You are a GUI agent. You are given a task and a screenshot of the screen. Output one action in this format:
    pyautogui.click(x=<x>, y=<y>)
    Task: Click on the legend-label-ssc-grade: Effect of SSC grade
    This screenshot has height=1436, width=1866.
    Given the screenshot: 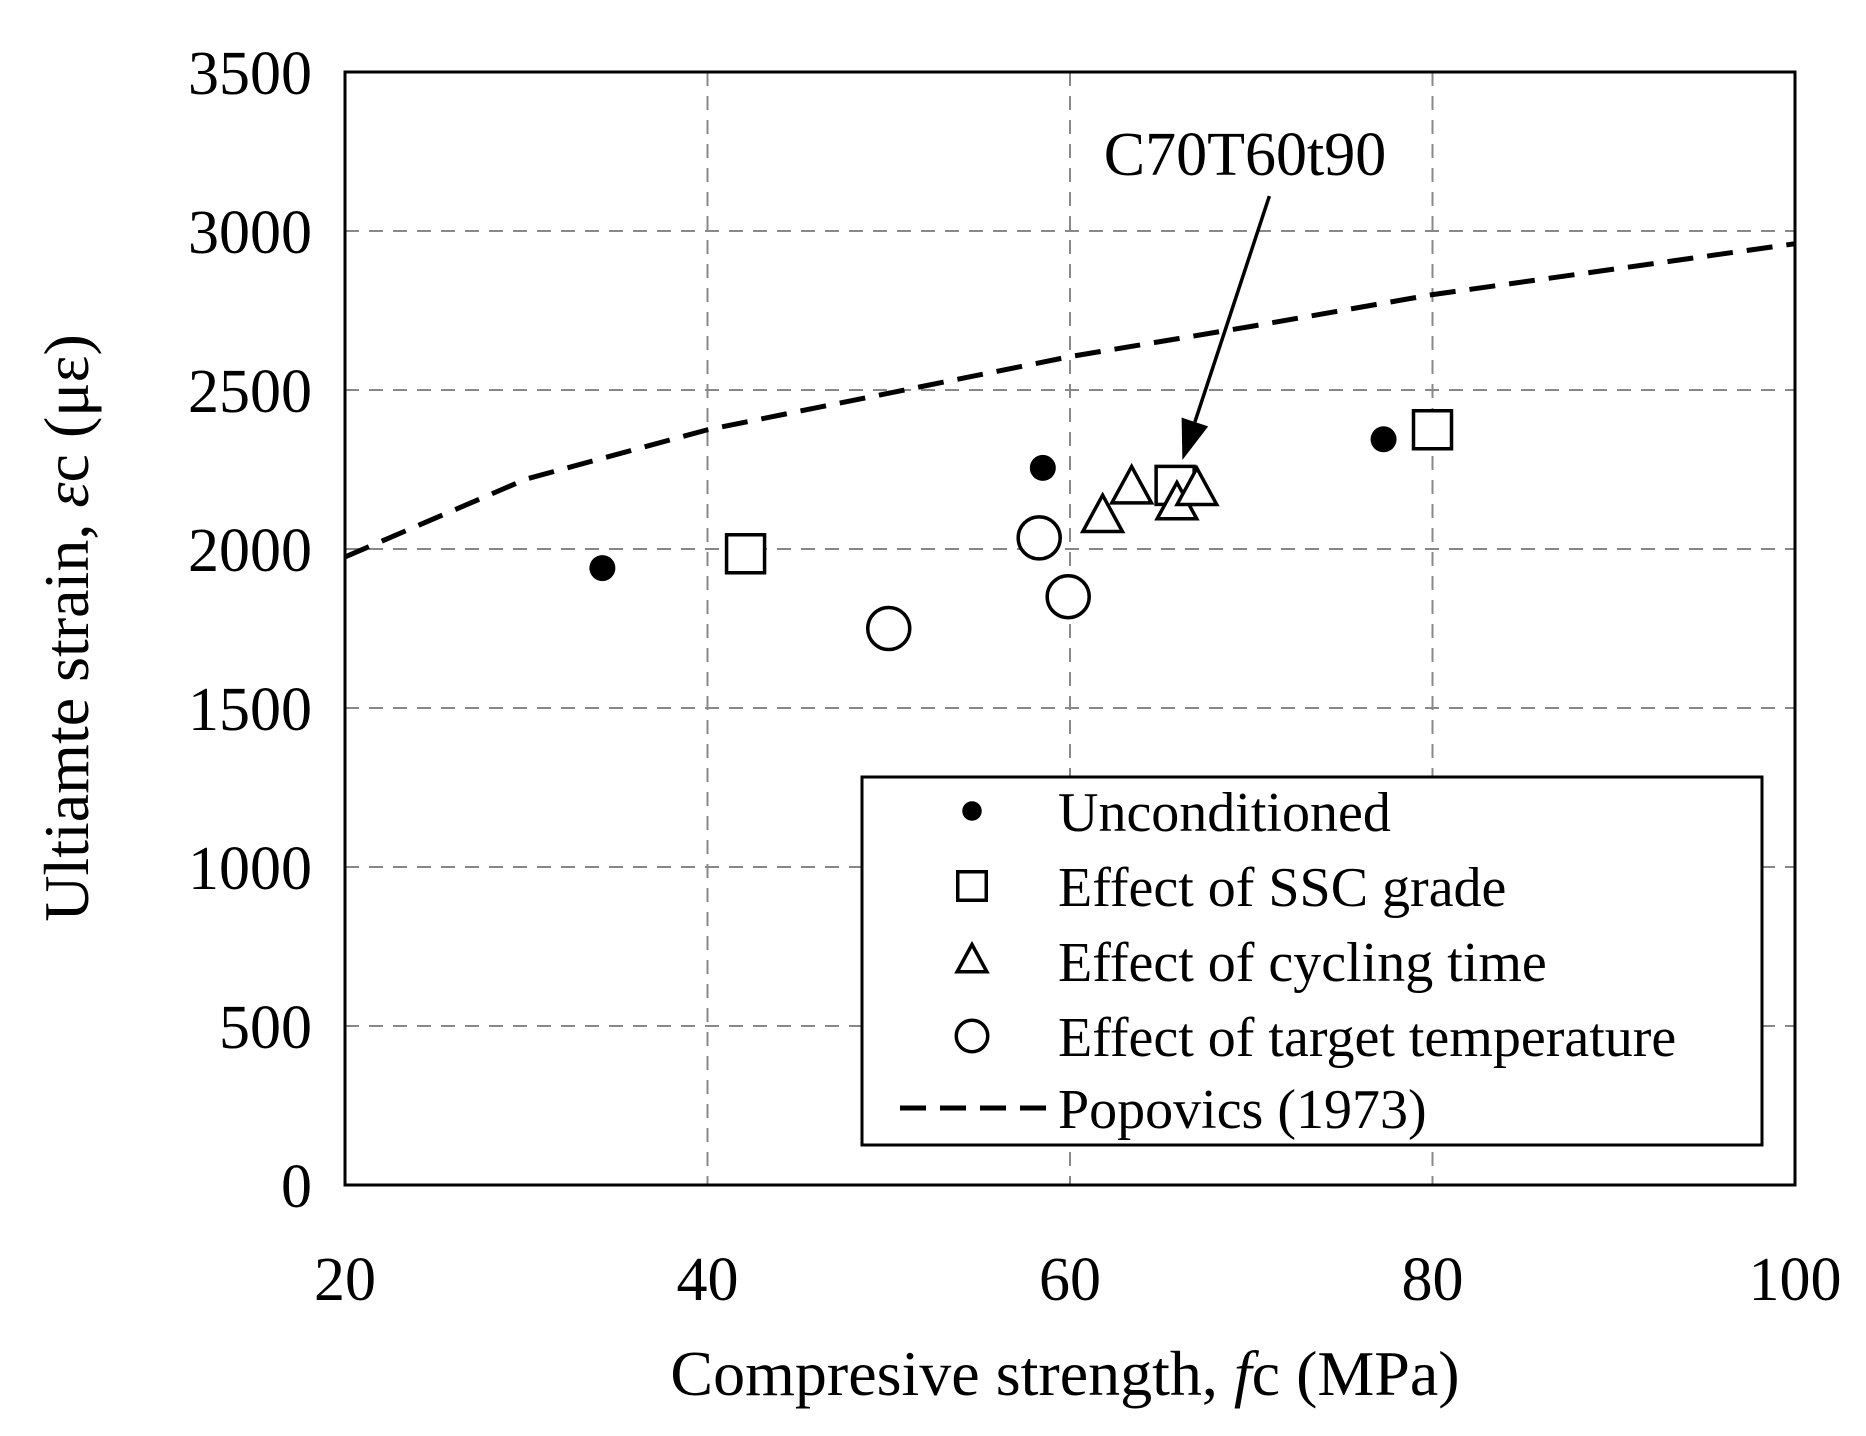 What is the action you would take?
    pyautogui.click(x=1282, y=888)
    